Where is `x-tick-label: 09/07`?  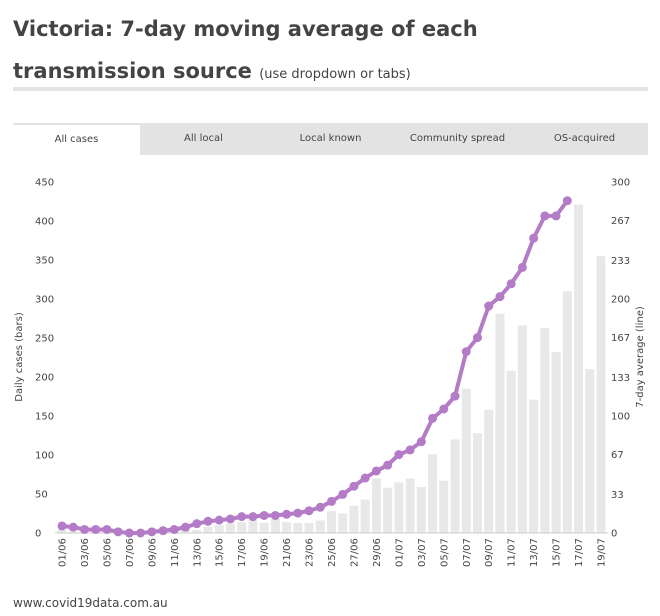 x-tick-label: 09/07 is located at coordinates (489, 552).